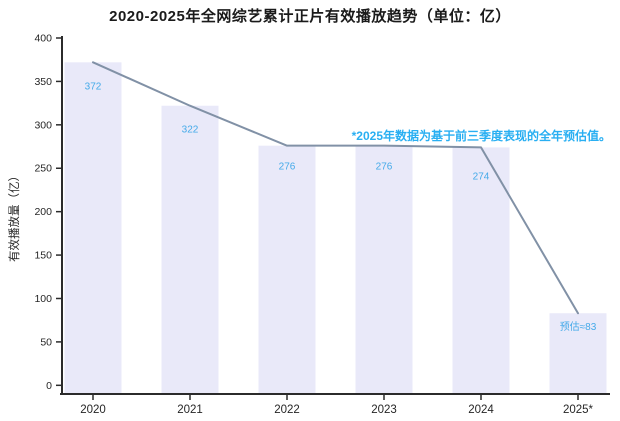 The width and height of the screenshot is (620, 421). Describe the element at coordinates (481, 410) in the screenshot. I see `x-tick-label: 2024` at that location.